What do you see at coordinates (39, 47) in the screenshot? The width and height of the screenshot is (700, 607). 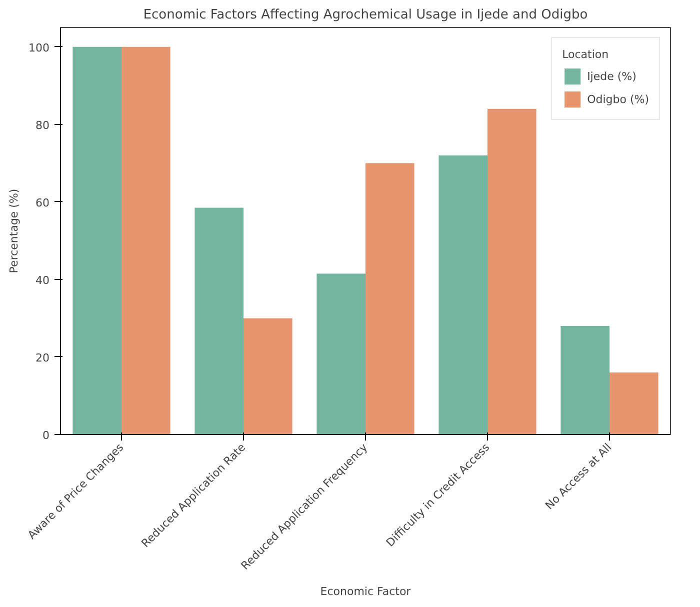 I see `y-tick-label: 100` at bounding box center [39, 47].